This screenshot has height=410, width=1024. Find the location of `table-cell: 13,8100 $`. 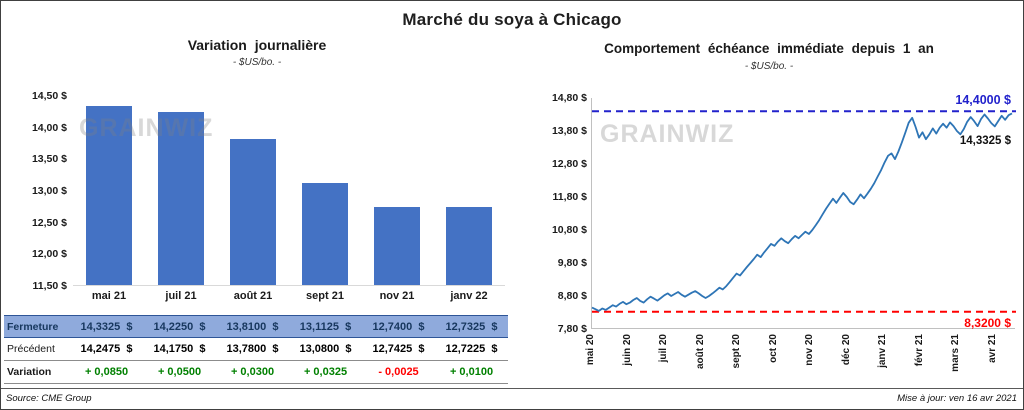

table-cell: 13,8100 $ is located at coordinates (252, 326).